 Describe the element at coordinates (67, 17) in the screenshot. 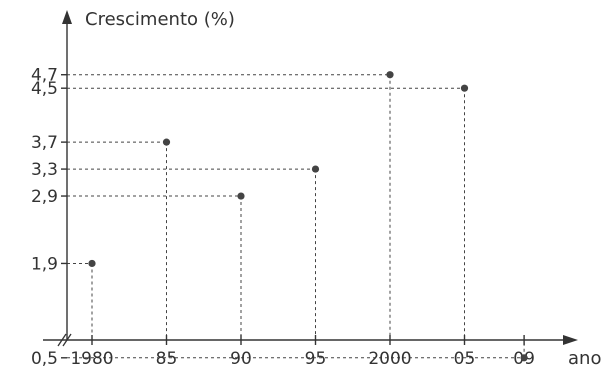

I see `y-axis-arrow` at that location.